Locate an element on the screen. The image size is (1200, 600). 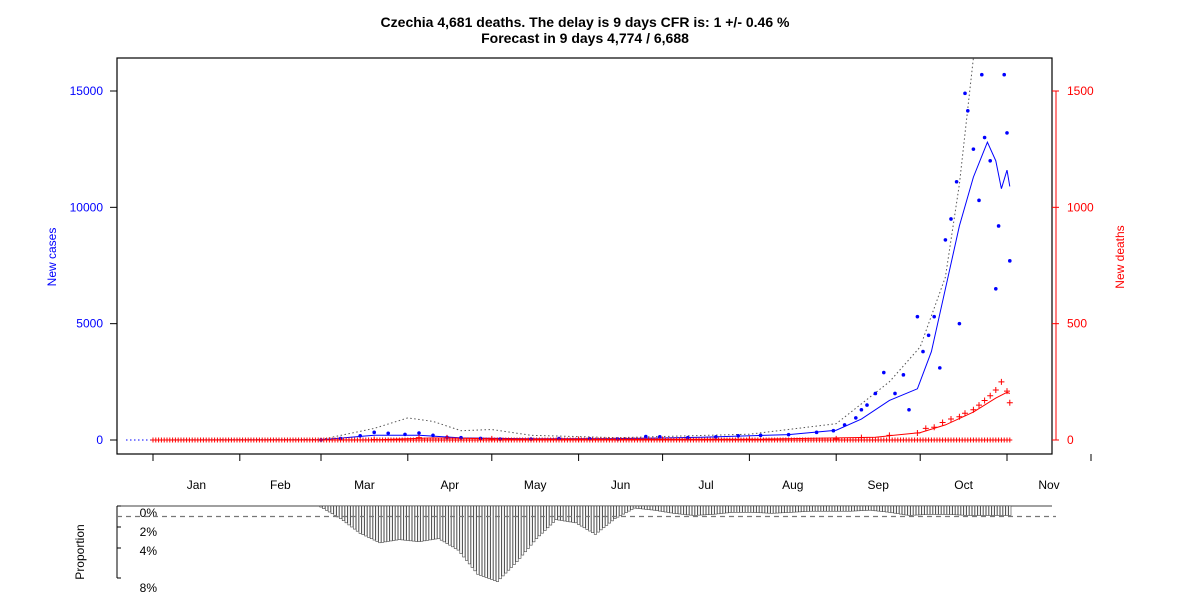
x-axis: Jan Feb Mar Apr May Jun Jul Aug Sep Oct Nov is located at coordinates (622, 473).